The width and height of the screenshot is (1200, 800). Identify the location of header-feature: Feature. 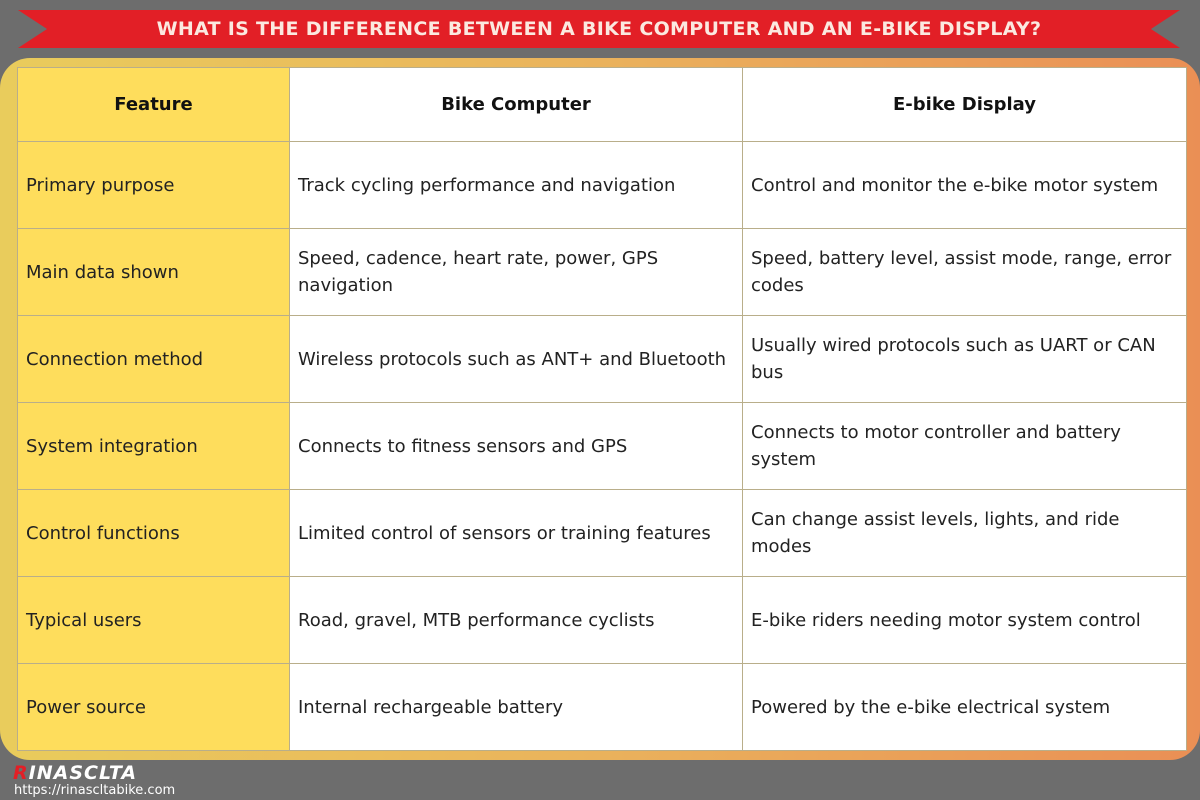
(153, 104).